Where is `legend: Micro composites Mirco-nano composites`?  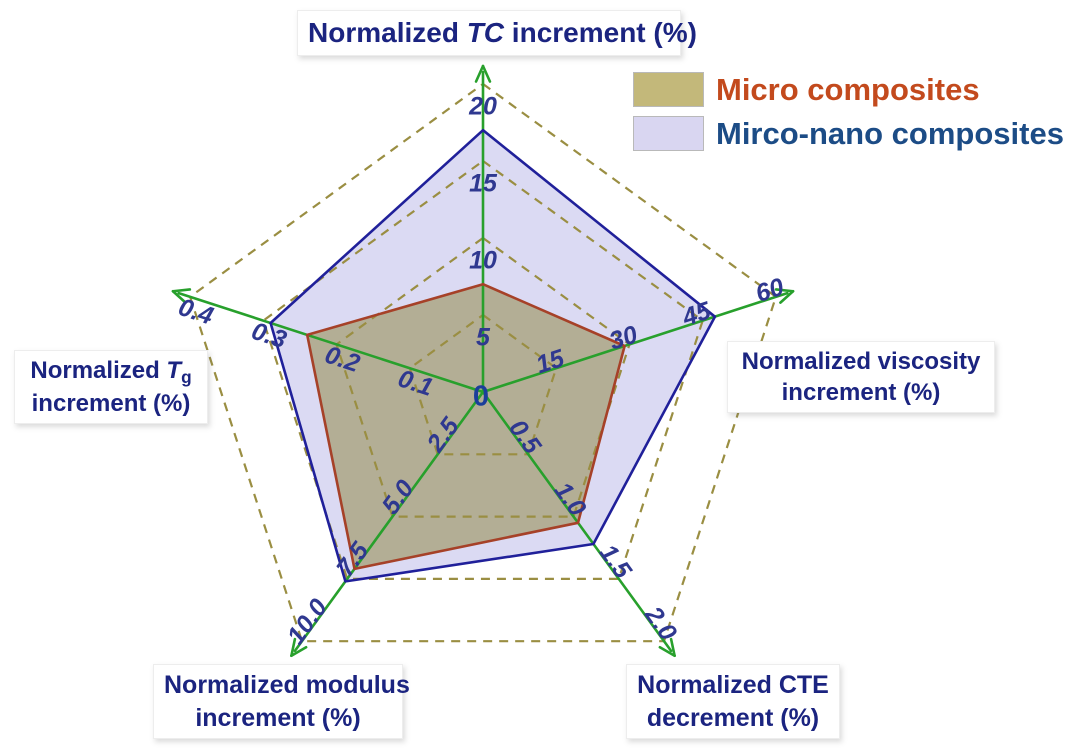 legend: Micro composites Mirco-nano composites is located at coordinates (848, 111).